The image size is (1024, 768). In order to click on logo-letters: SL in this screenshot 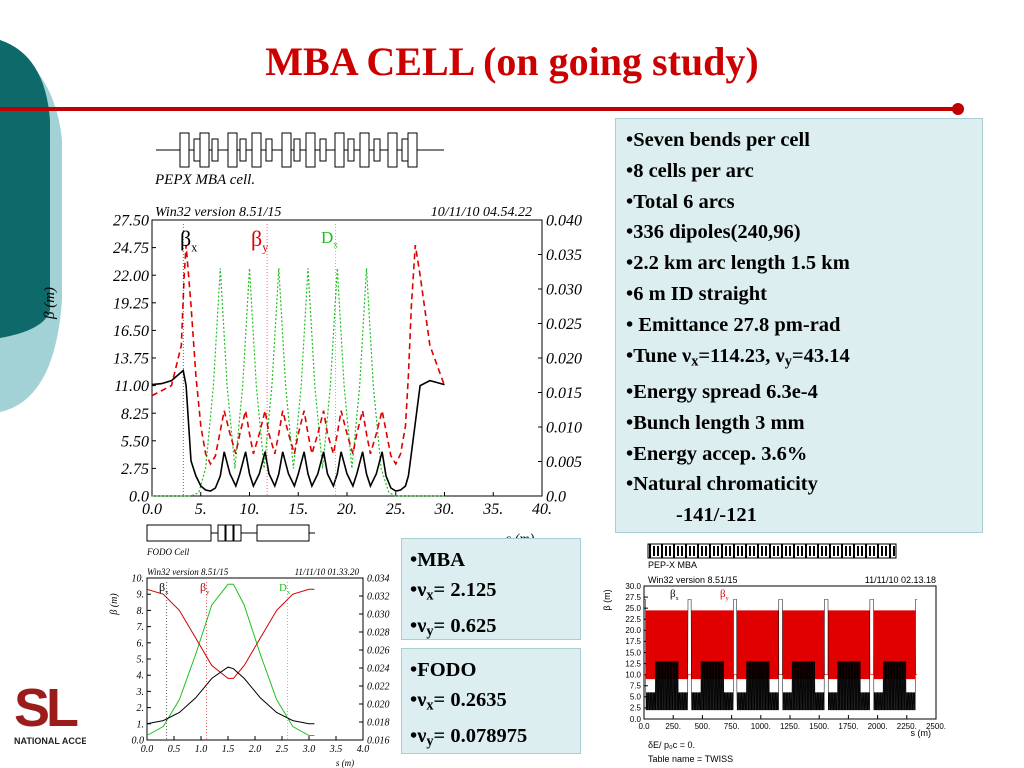, I will do `click(46, 709)`.